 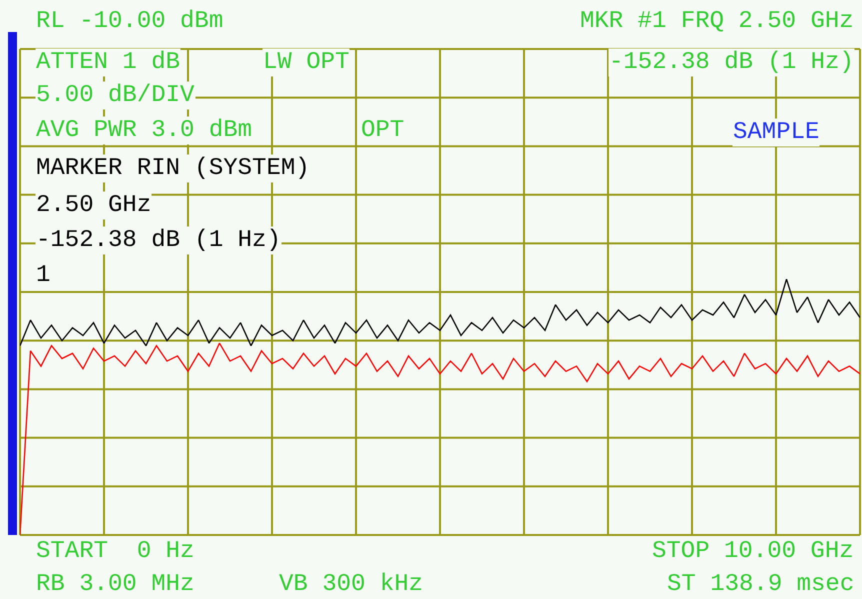 I want to click on text: MKR #1 FRQ 2.50 GHz, so click(x=717, y=21).